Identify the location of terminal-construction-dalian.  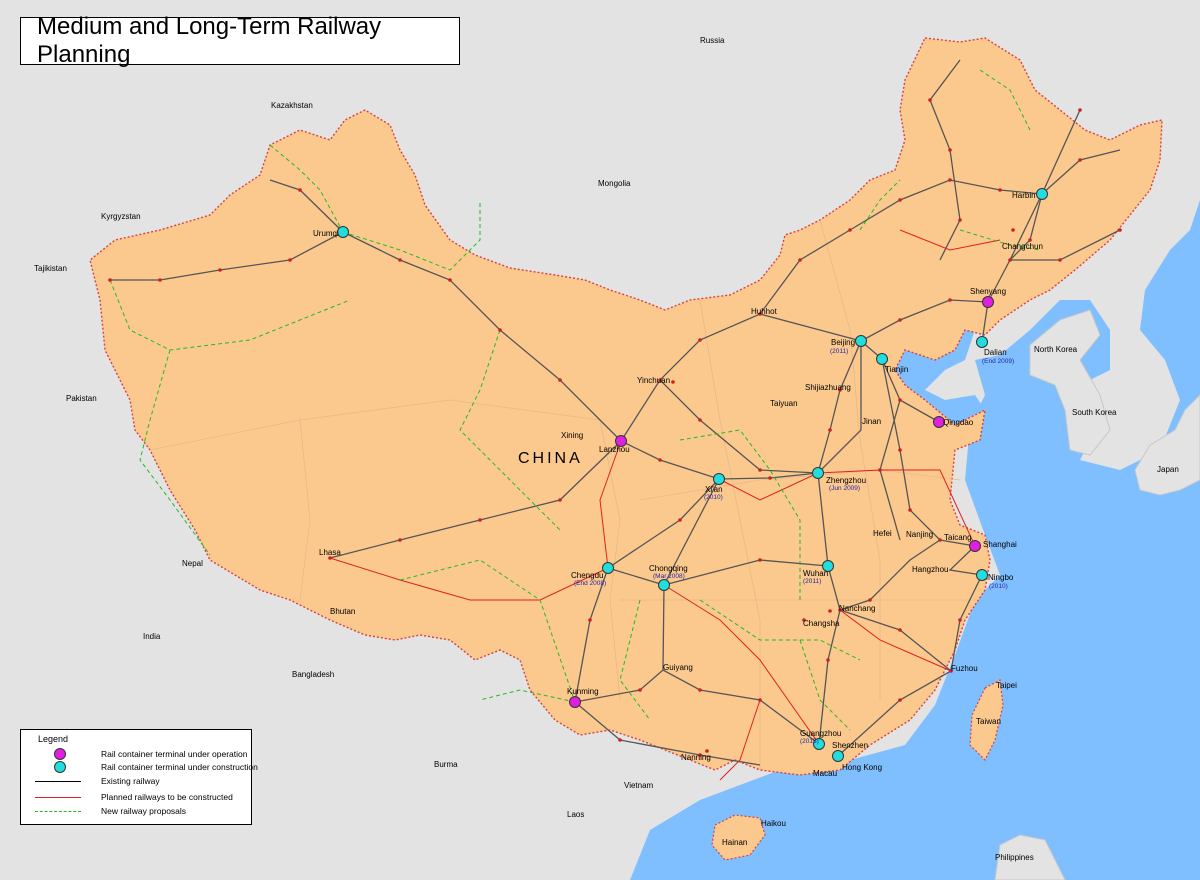
(982, 342).